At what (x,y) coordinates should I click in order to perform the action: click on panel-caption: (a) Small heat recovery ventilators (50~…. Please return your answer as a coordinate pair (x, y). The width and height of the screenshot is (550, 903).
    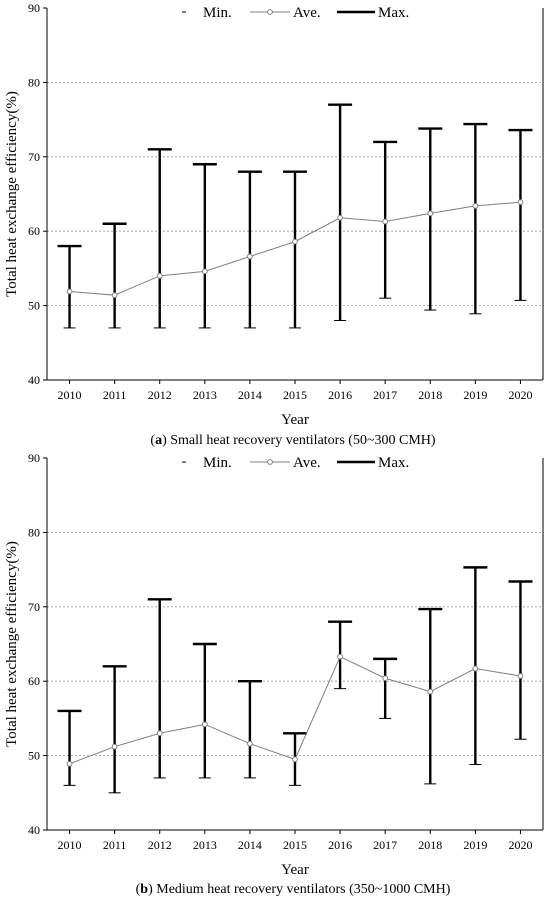
    Looking at the image, I should click on (293, 440).